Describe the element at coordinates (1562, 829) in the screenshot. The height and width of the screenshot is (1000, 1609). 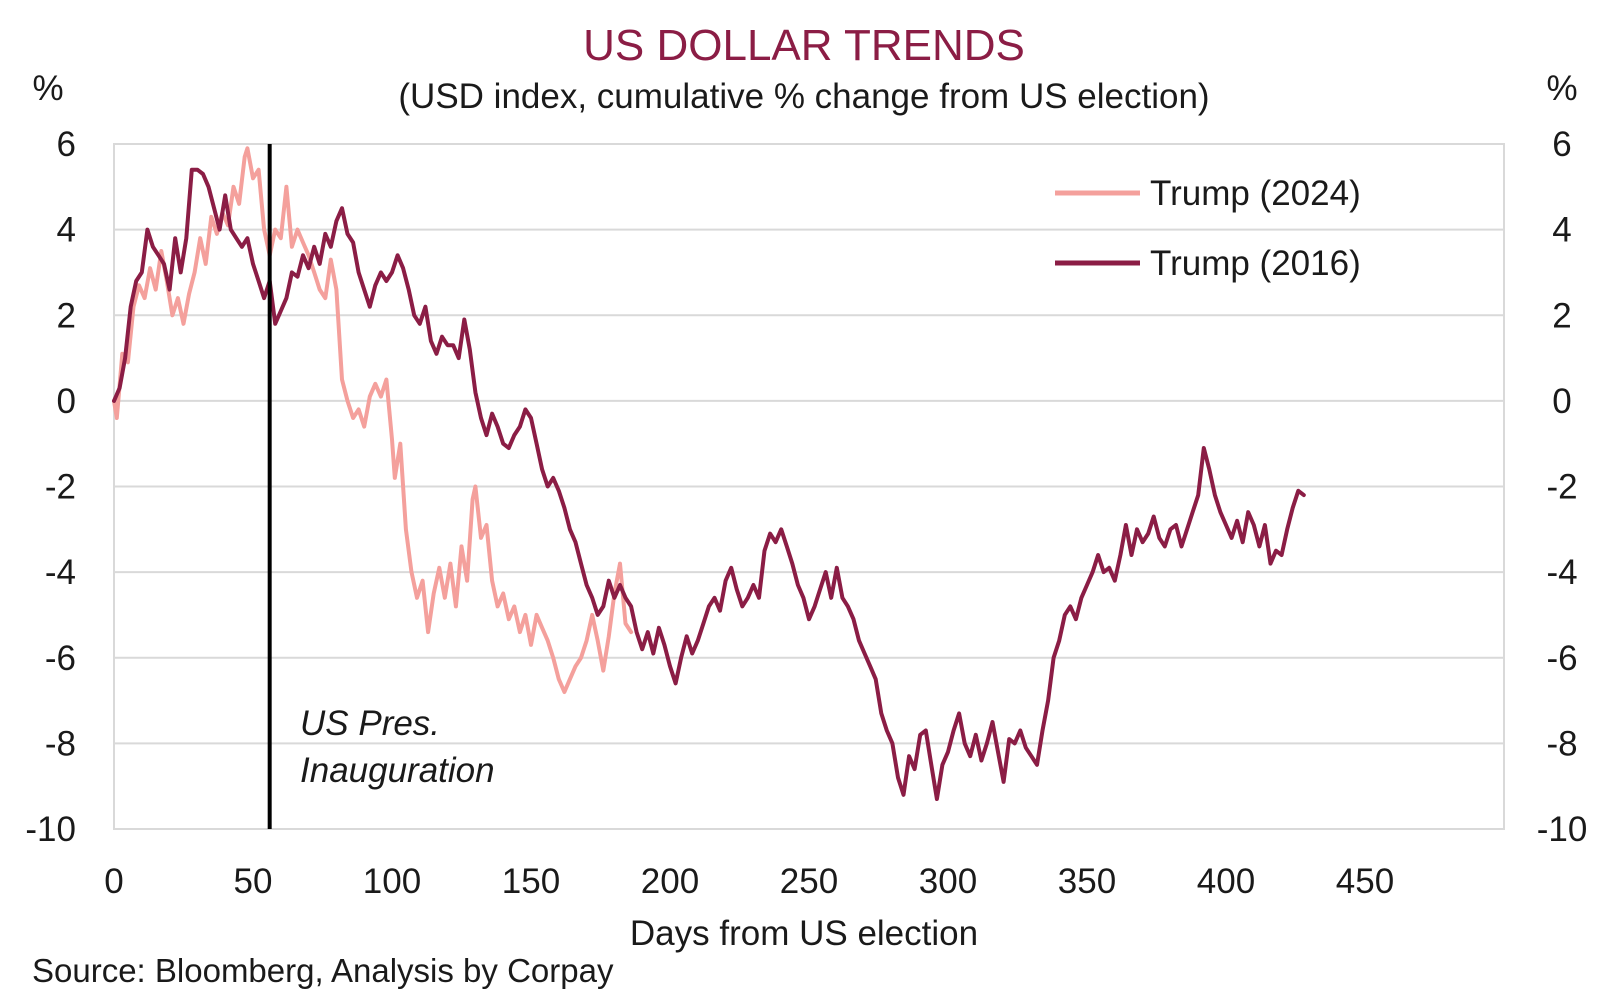
I see `y-tick-label-right: -10` at that location.